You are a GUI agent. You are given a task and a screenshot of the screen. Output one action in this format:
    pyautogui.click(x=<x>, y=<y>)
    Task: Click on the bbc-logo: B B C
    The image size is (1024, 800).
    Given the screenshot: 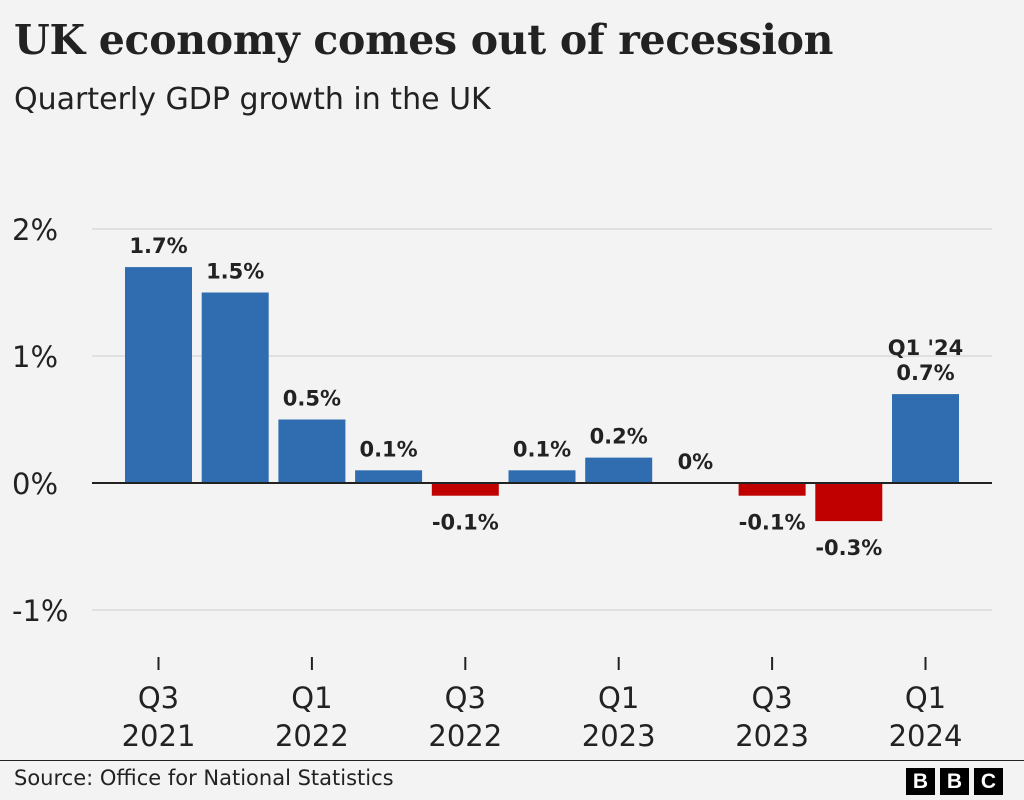 What is the action you would take?
    pyautogui.click(x=954, y=781)
    